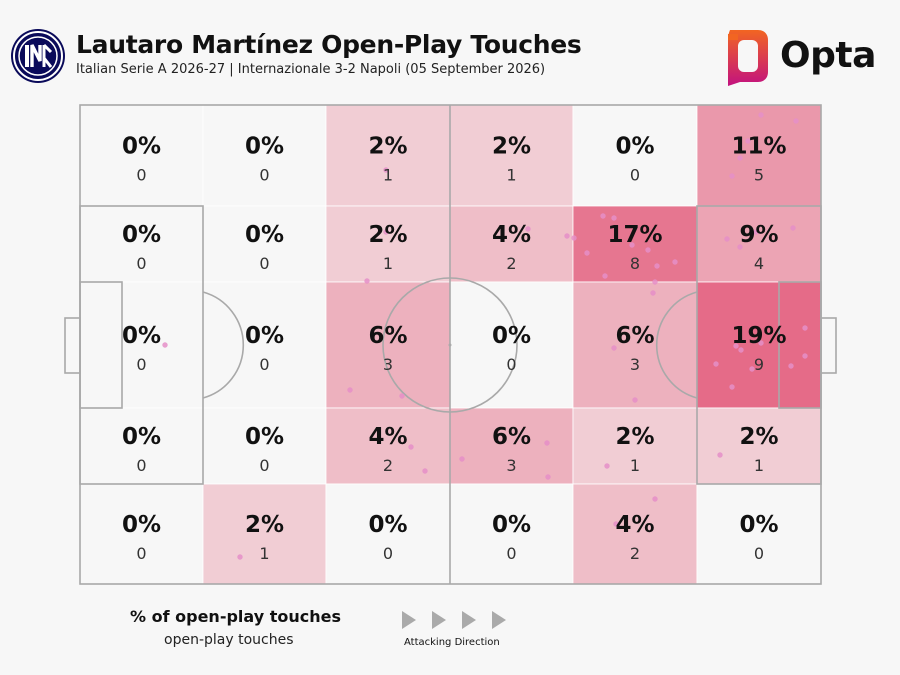 This screenshot has height=675, width=900. Describe the element at coordinates (454, 620) in the screenshot. I see `attacking-direction-arrows-icon` at that location.